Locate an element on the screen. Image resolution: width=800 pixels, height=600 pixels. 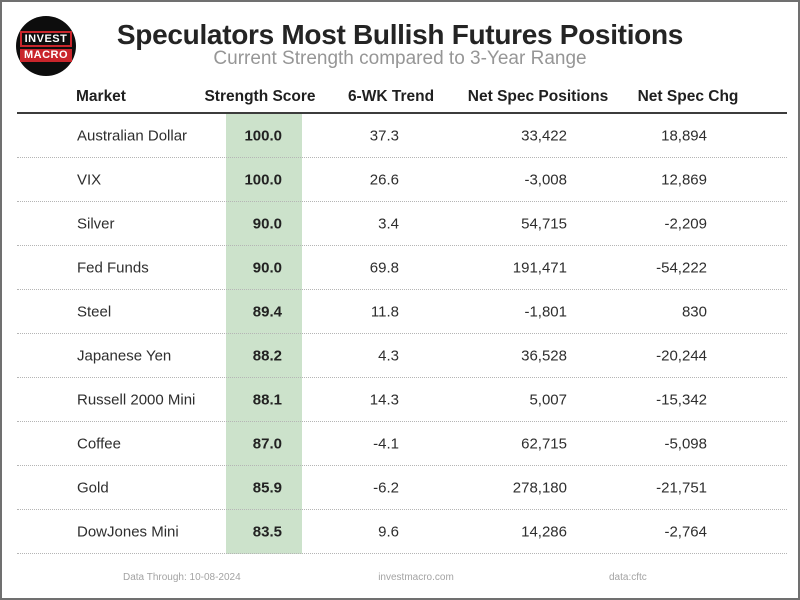
table-row: Steel 89.4 11.8 -1,801 830 is located at coordinates (402, 312).